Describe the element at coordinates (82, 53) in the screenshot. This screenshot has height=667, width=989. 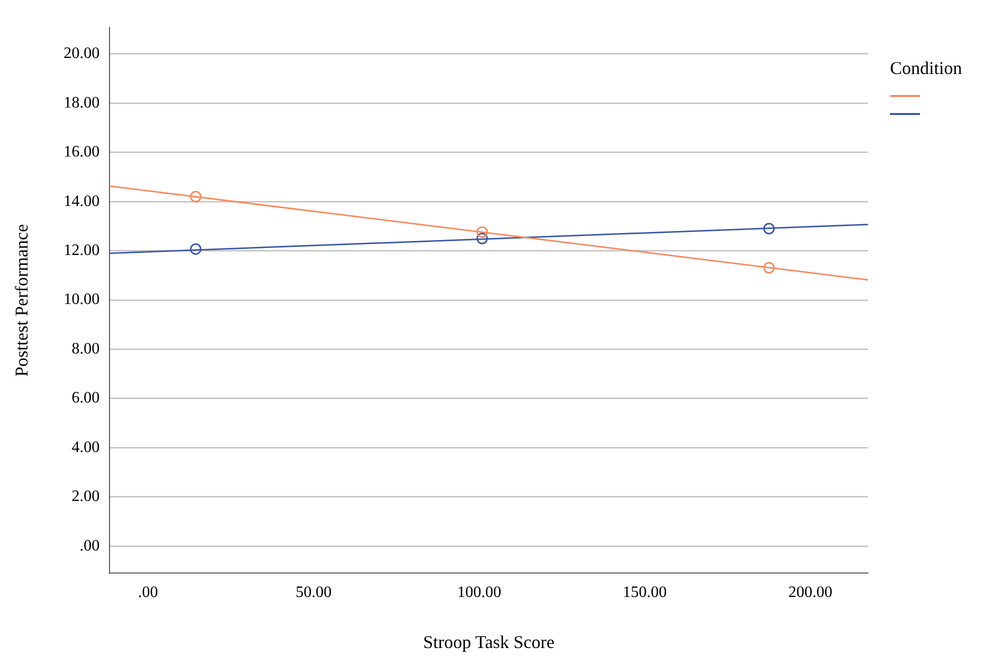
I see `y-tick-label: 20.00` at that location.